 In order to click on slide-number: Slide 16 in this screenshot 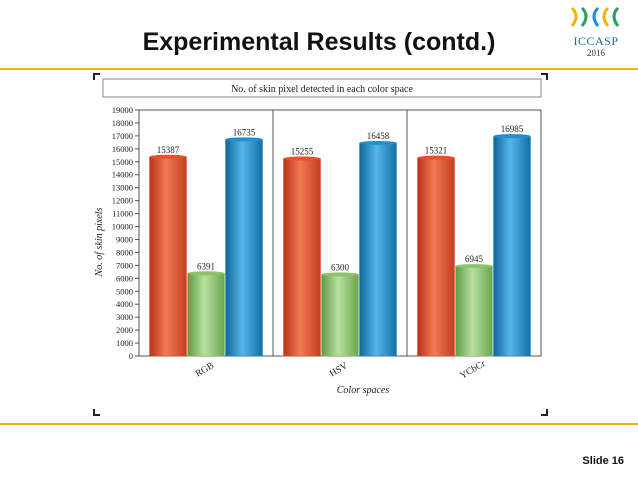, I will do `click(603, 461)`.